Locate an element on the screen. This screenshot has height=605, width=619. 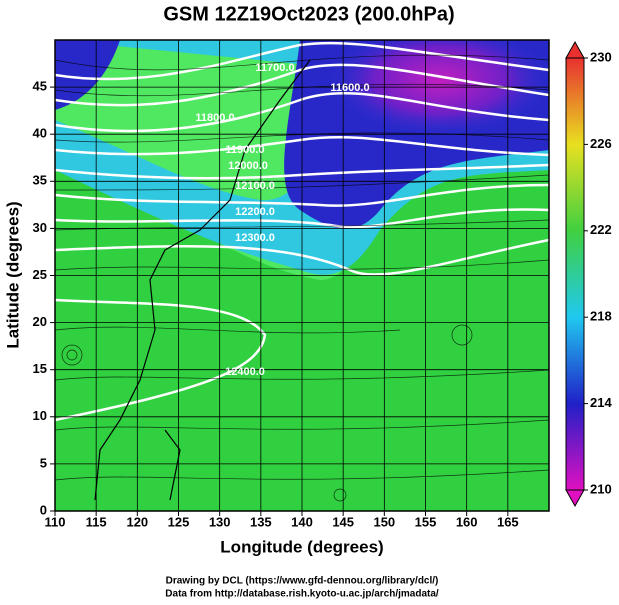
colorbar-tick-label: 210 is located at coordinates (601, 488).